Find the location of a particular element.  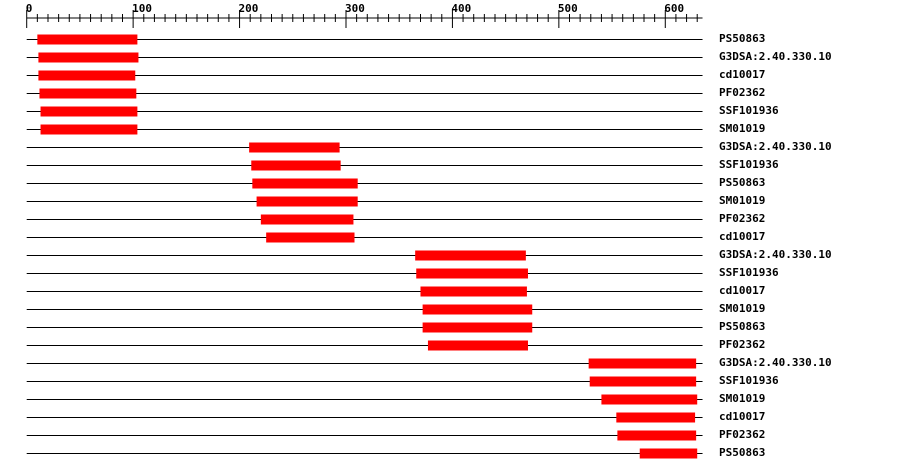

tick-label: 400 is located at coordinates (461, 8).